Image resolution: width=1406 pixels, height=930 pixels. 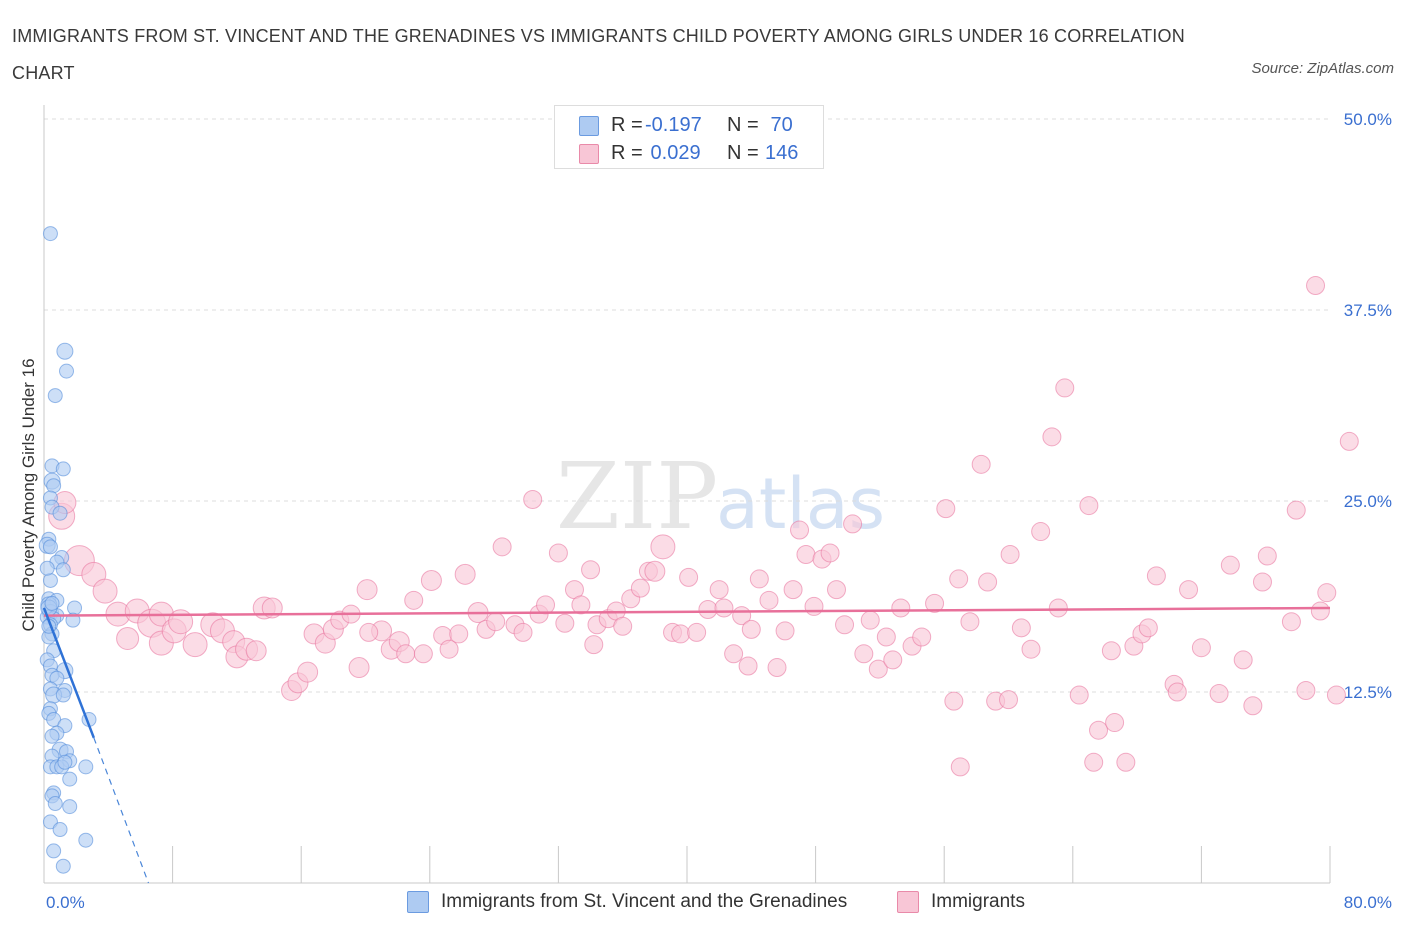 I want to click on y-tick-label: 37.5%, so click(x=1368, y=310).